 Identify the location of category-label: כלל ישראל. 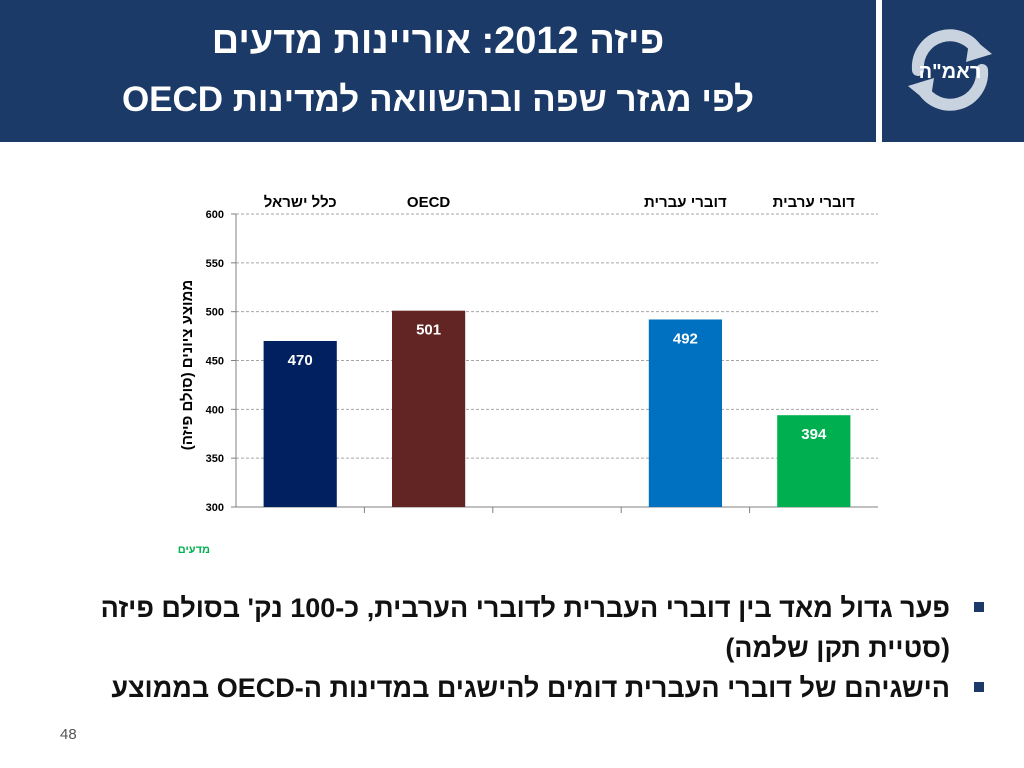
(300, 202).